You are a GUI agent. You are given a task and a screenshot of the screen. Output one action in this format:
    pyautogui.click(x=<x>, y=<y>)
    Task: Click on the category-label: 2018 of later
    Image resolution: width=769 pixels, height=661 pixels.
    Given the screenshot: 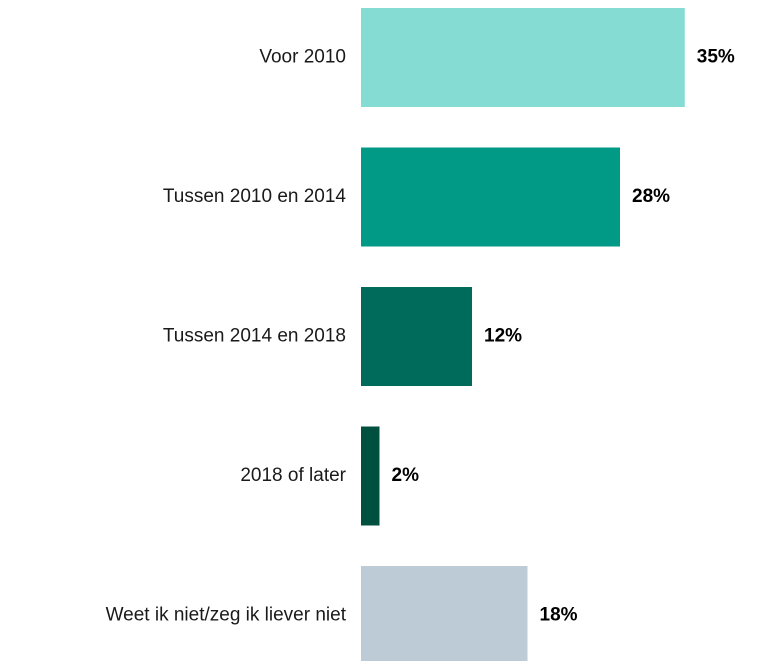 What is the action you would take?
    pyautogui.click(x=293, y=475)
    